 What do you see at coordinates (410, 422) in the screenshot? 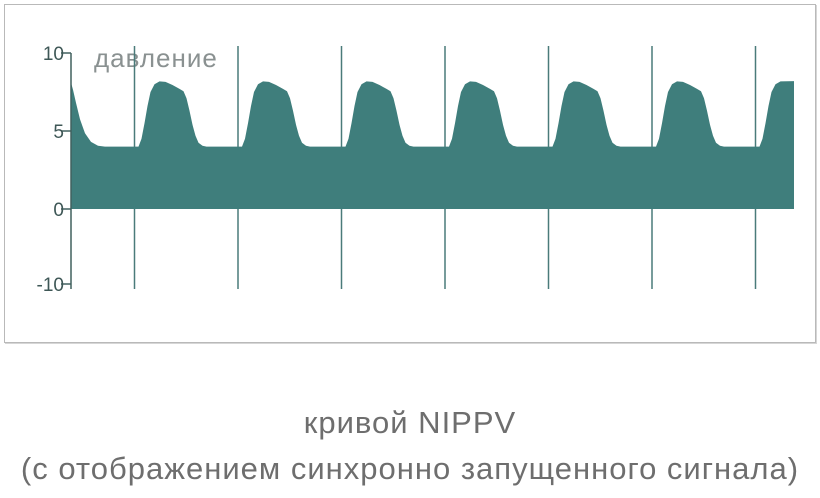
I see `caption-title: кривой NIPPV` at bounding box center [410, 422].